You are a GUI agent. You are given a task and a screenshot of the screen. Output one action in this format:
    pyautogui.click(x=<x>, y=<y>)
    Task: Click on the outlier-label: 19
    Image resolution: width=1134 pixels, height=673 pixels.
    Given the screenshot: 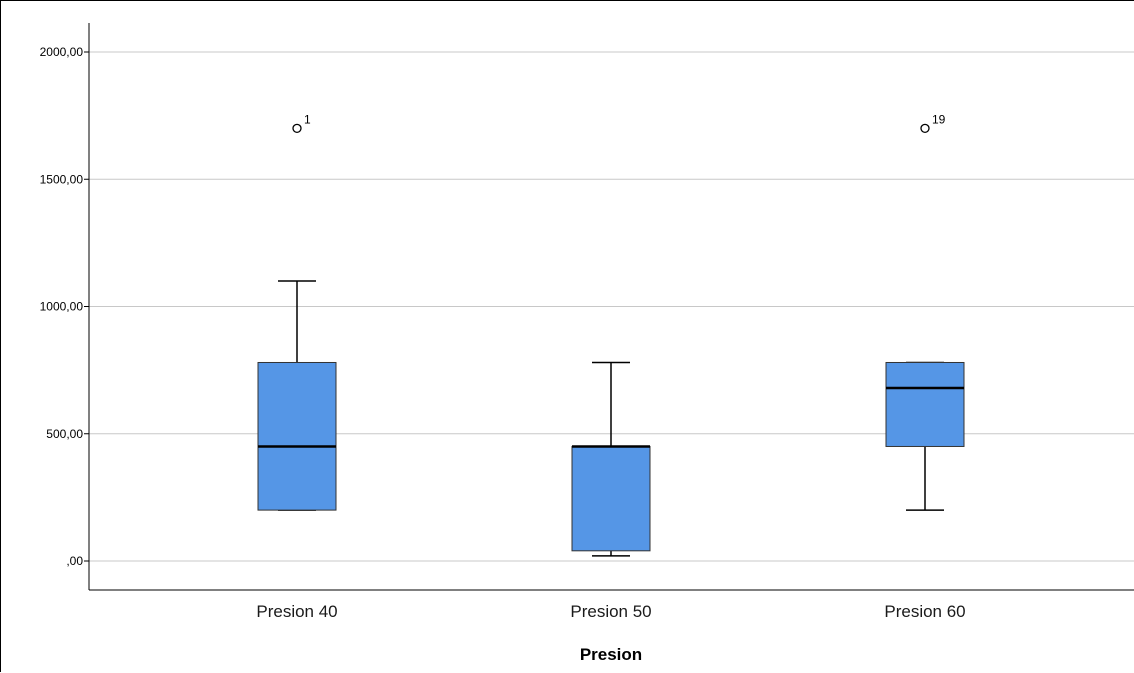 What is the action you would take?
    pyautogui.click(x=939, y=119)
    